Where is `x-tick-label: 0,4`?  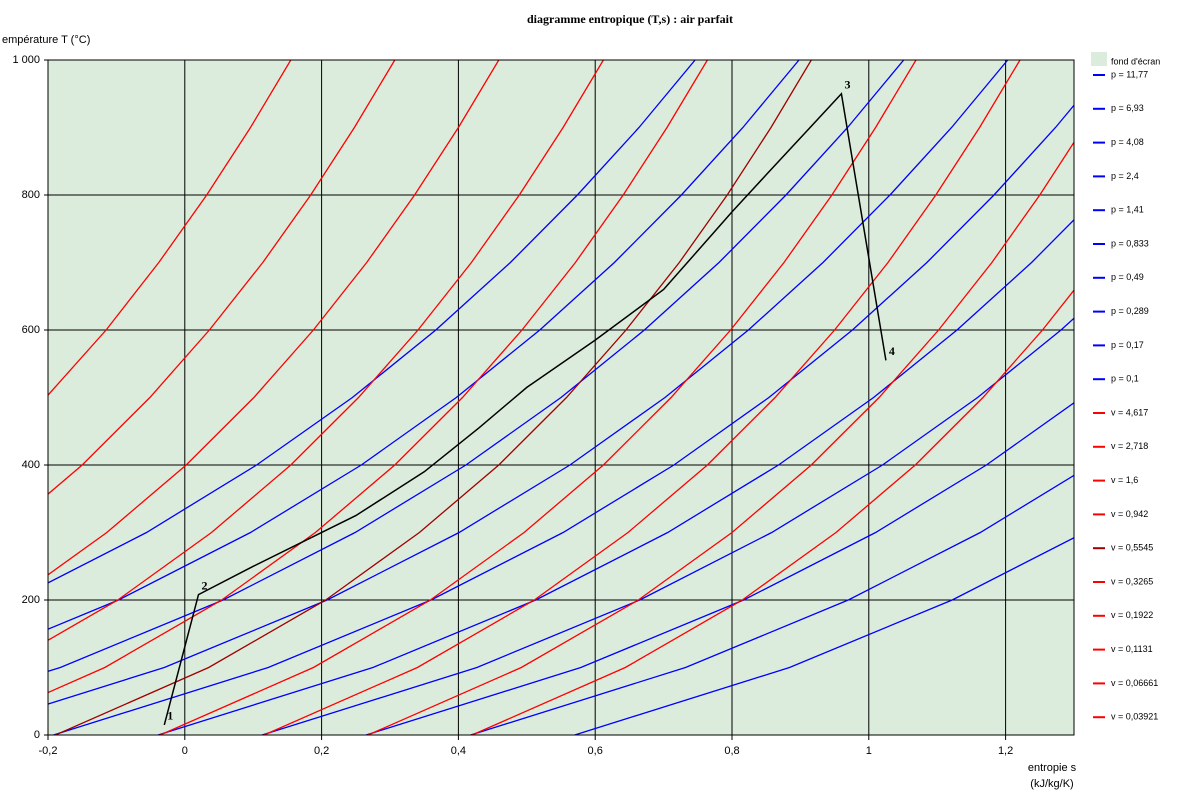 x-tick-label: 0,4 is located at coordinates (458, 751).